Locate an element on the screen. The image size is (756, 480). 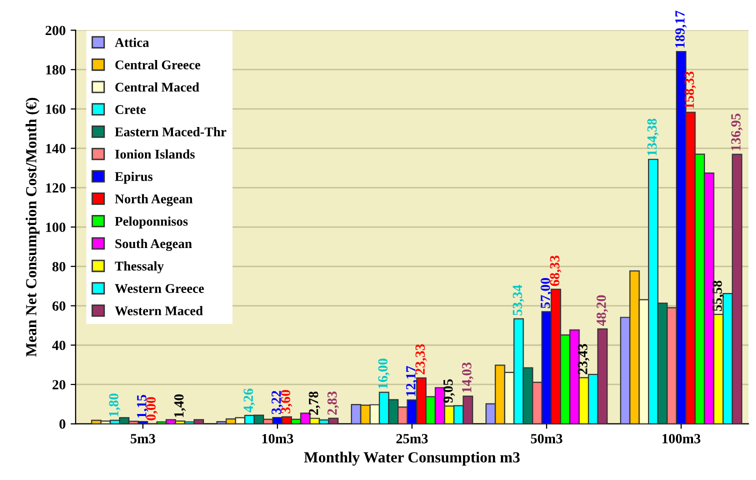
y-tick-label: 180 is located at coordinates (56, 70).